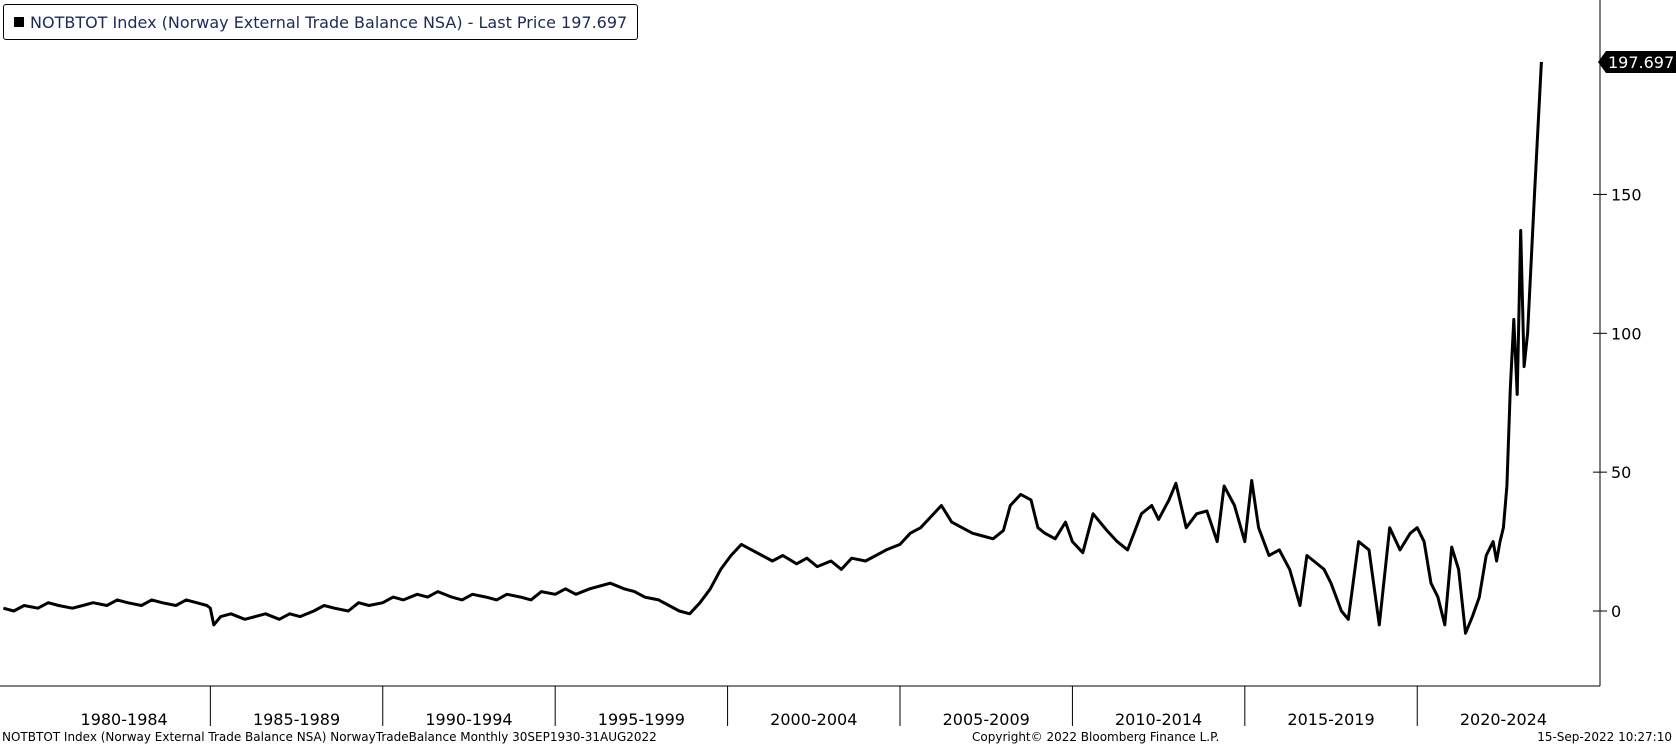 The image size is (1676, 747). What do you see at coordinates (986, 719) in the screenshot?
I see `x-tick-label: 2005-2009` at bounding box center [986, 719].